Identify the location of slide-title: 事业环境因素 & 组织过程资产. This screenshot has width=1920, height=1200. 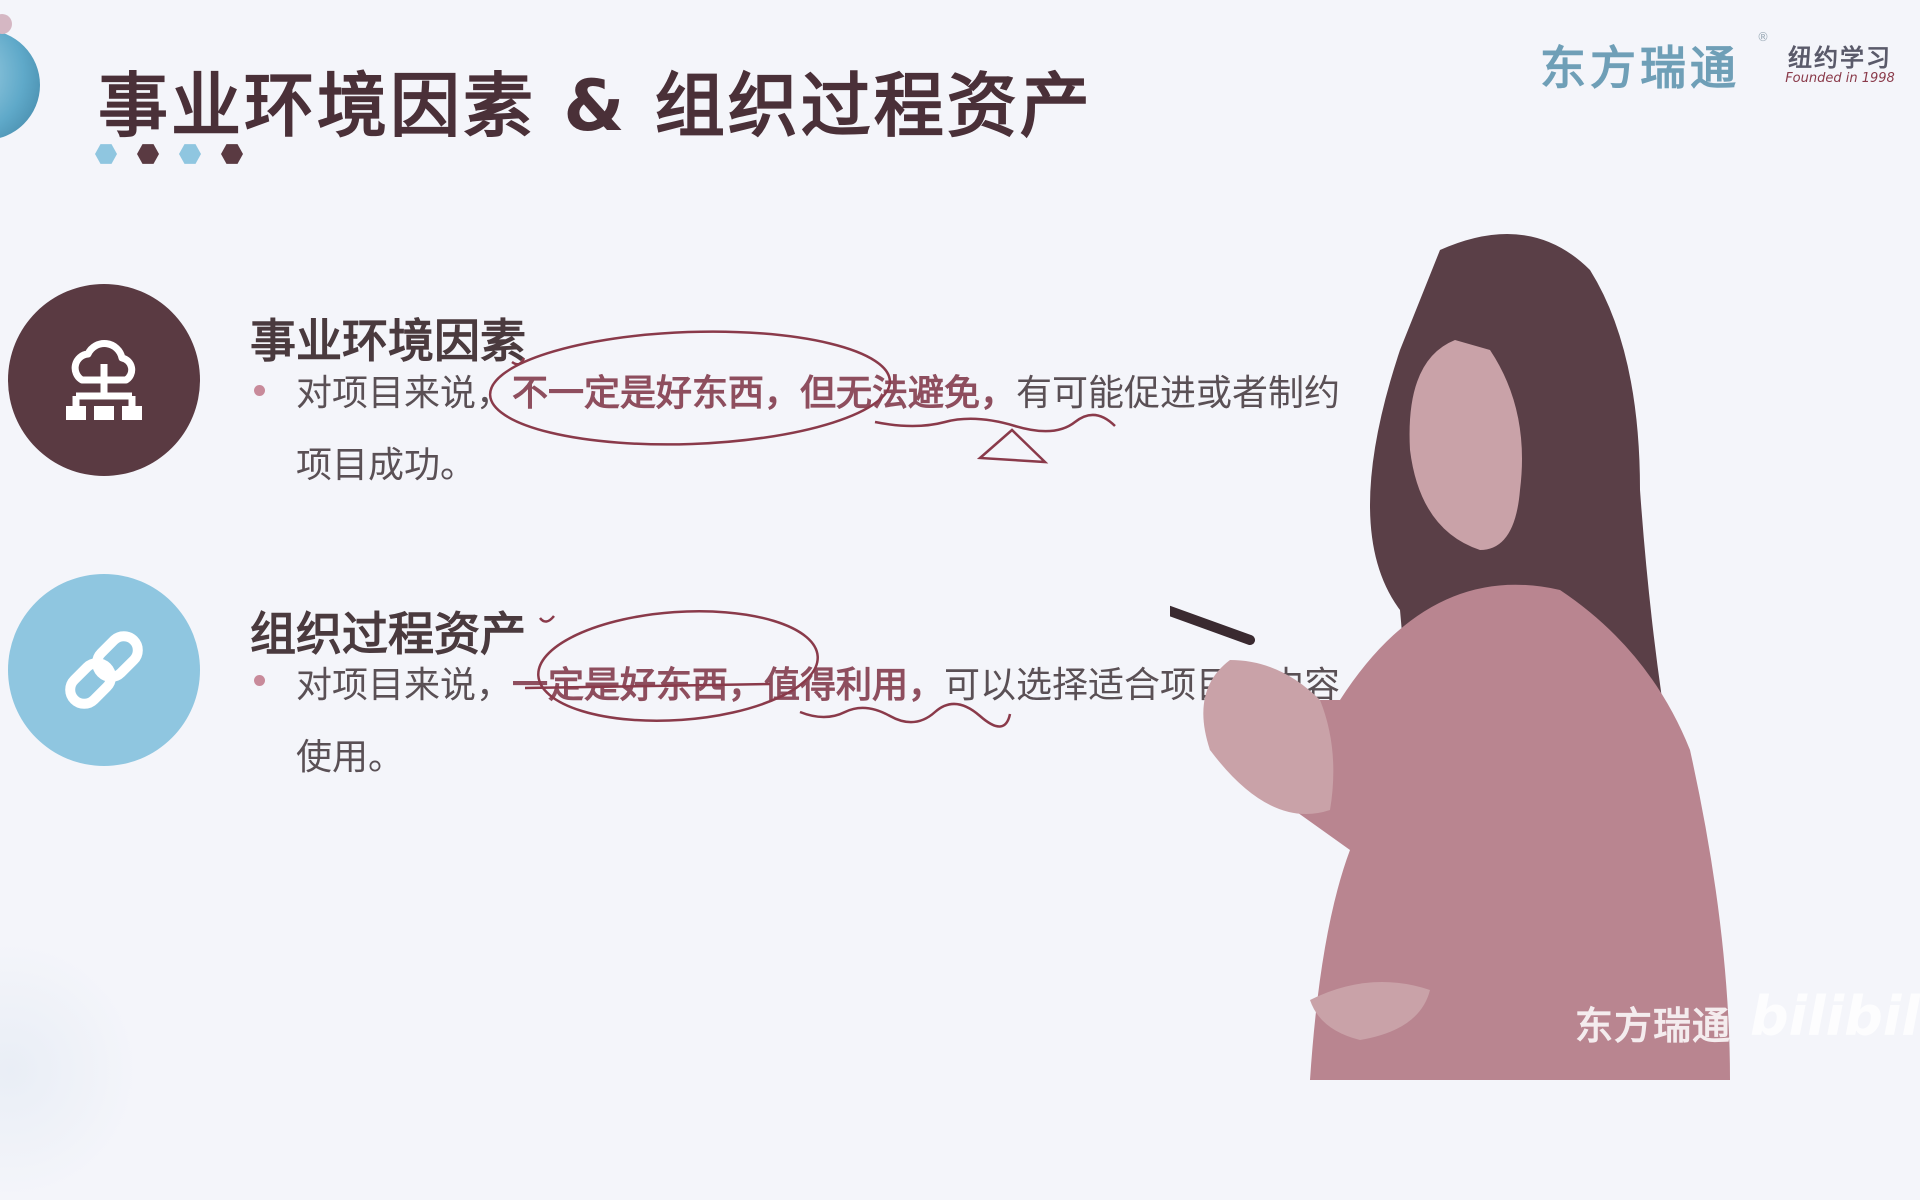
(595, 106).